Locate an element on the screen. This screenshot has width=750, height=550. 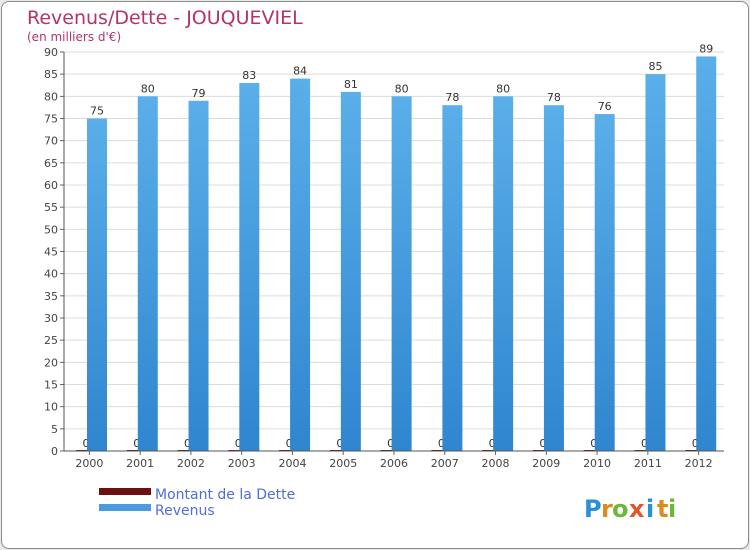
logo-letter: r is located at coordinates (607, 509).